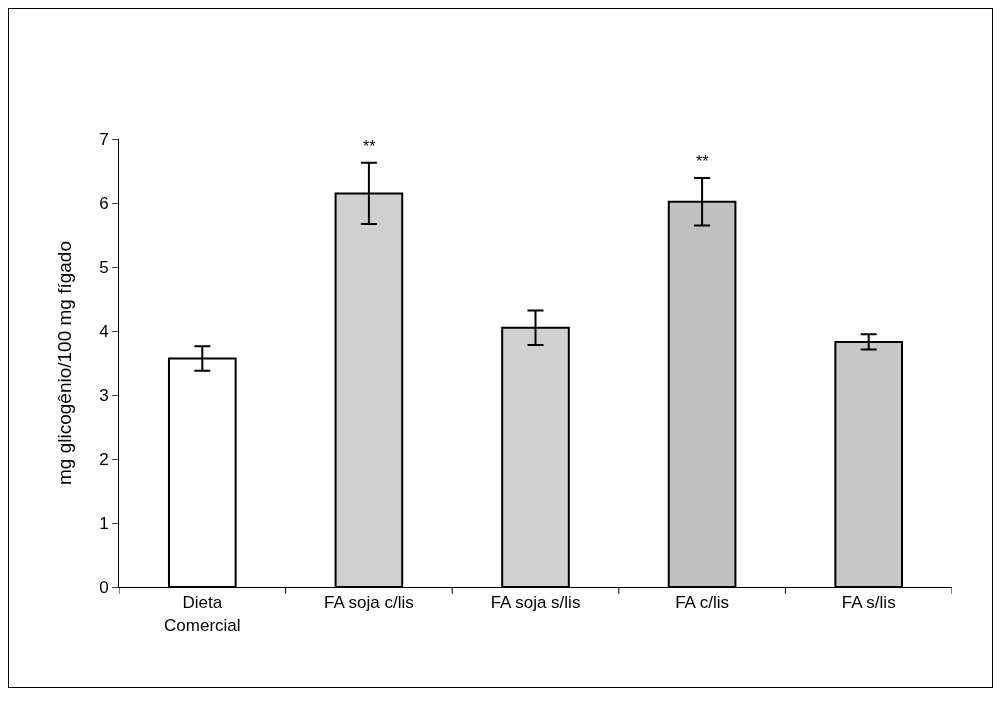 This screenshot has width=1006, height=702. I want to click on x-tick-label: FA soja s/lis, so click(535, 603).